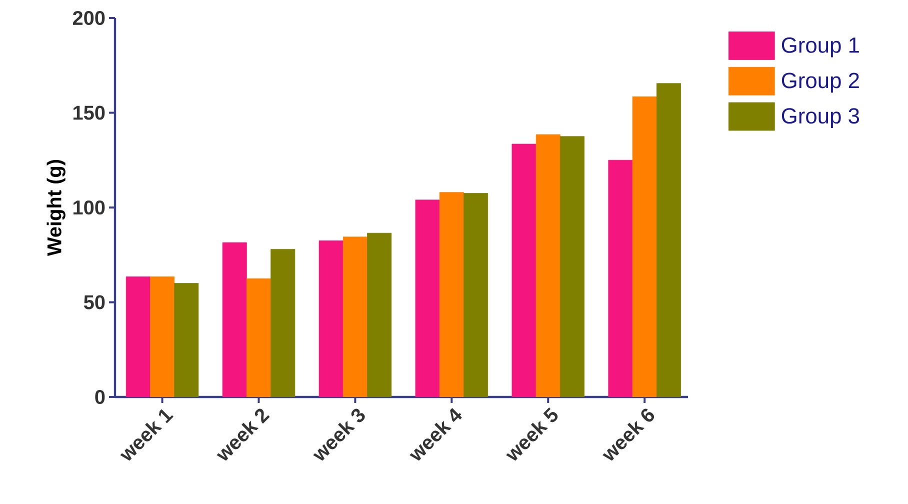 Image resolution: width=908 pixels, height=504 pixels. I want to click on y-tick-label: 50, so click(94, 302).